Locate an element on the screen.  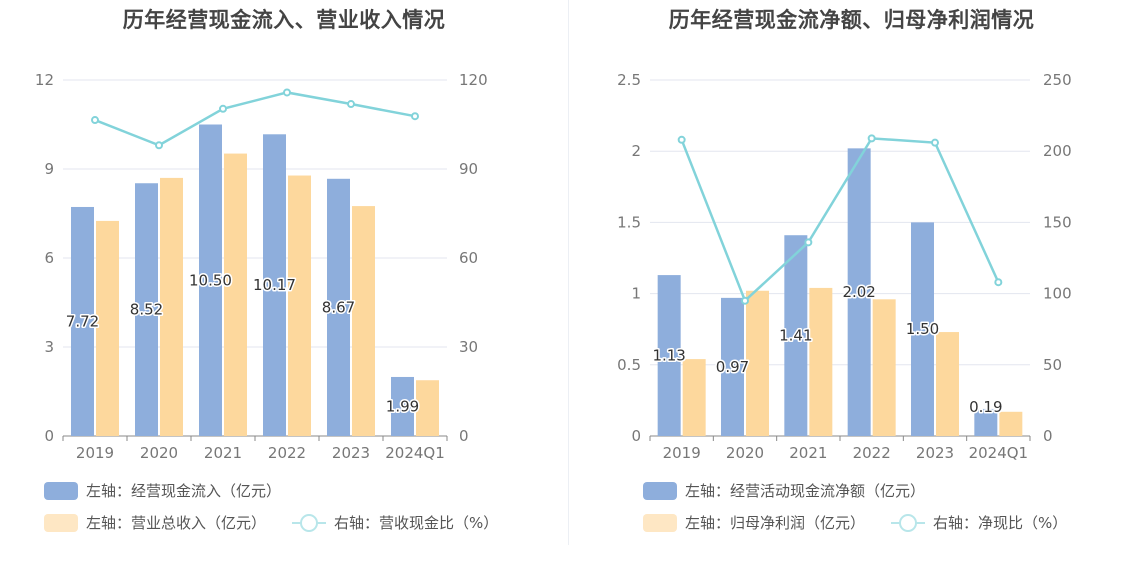
left-axis-tick-label: 3 is located at coordinates (49, 347).